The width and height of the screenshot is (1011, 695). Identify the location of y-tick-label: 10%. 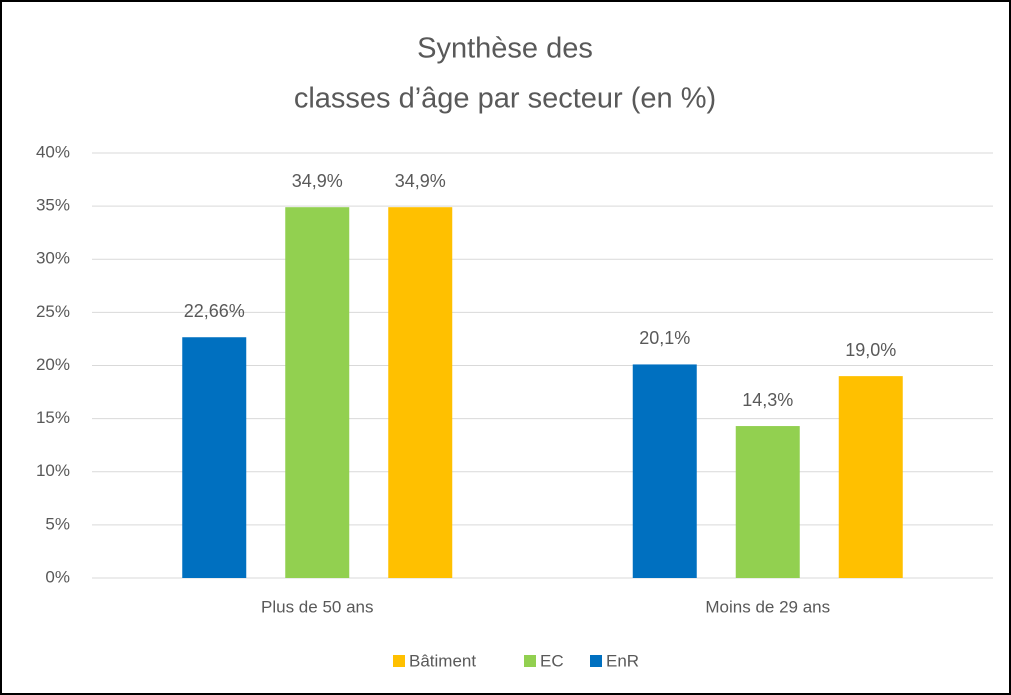
(53, 470).